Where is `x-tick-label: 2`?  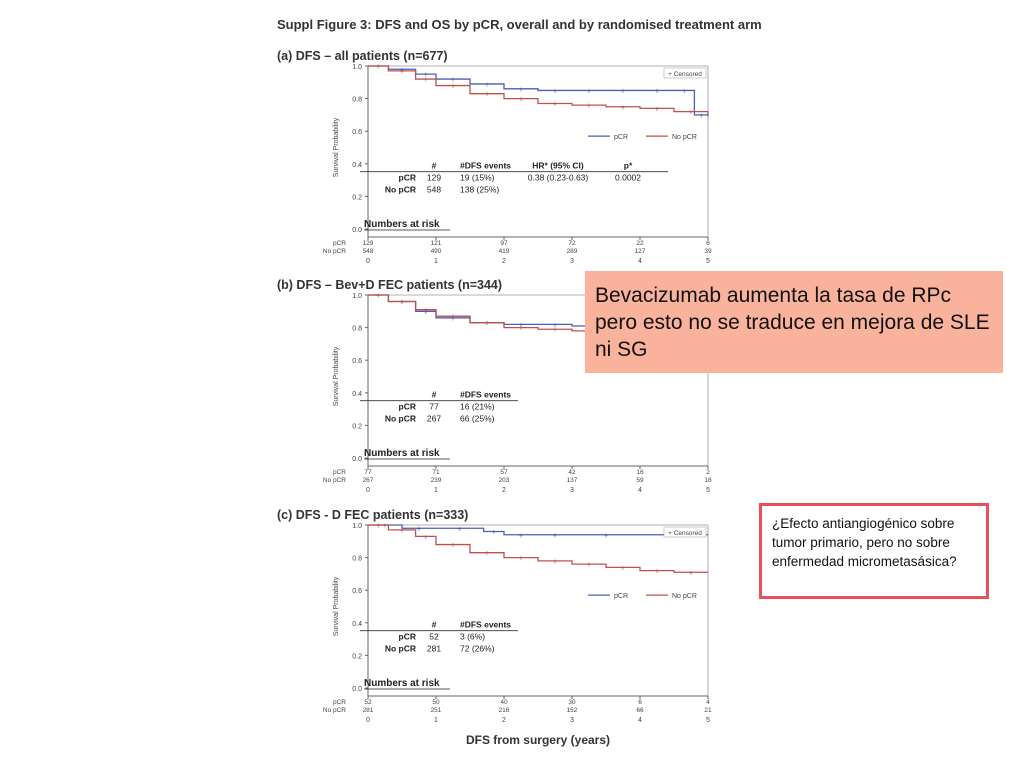
x-tick-label: 2 is located at coordinates (504, 490).